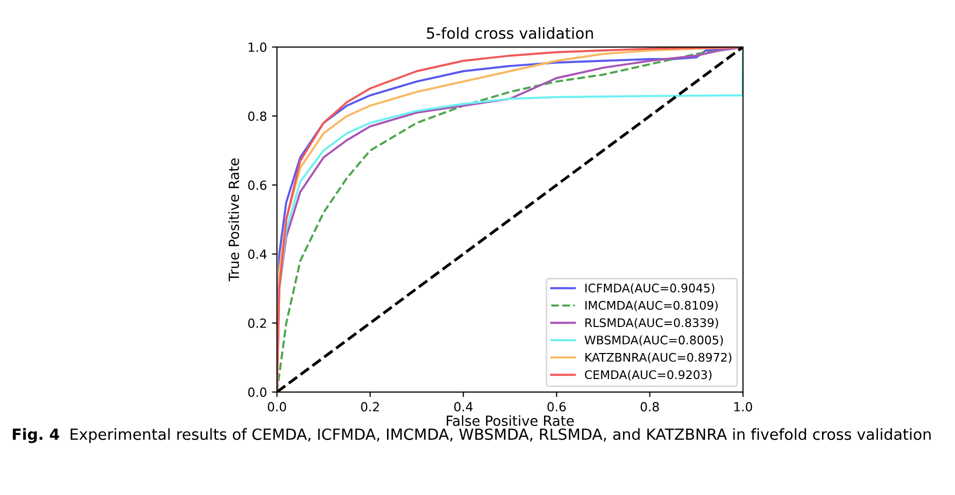 The height and width of the screenshot is (495, 955). What do you see at coordinates (370, 407) in the screenshot?
I see `x-tick-label: 0.2` at bounding box center [370, 407].